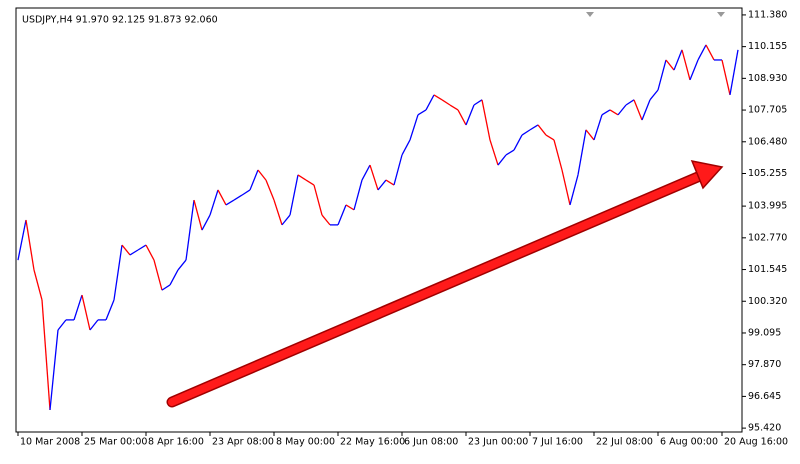 The image size is (800, 464). I want to click on x-tick-label: 7 Jul 16:00, so click(557, 442).